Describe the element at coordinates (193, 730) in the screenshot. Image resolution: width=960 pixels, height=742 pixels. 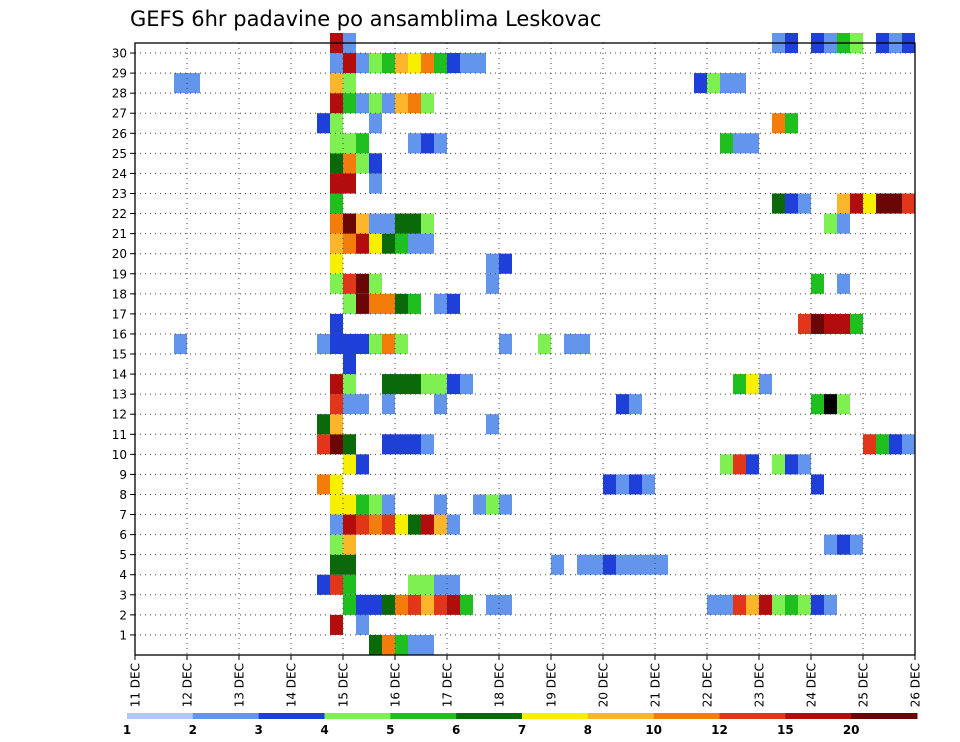
I see `colorbar-label: 2` at that location.